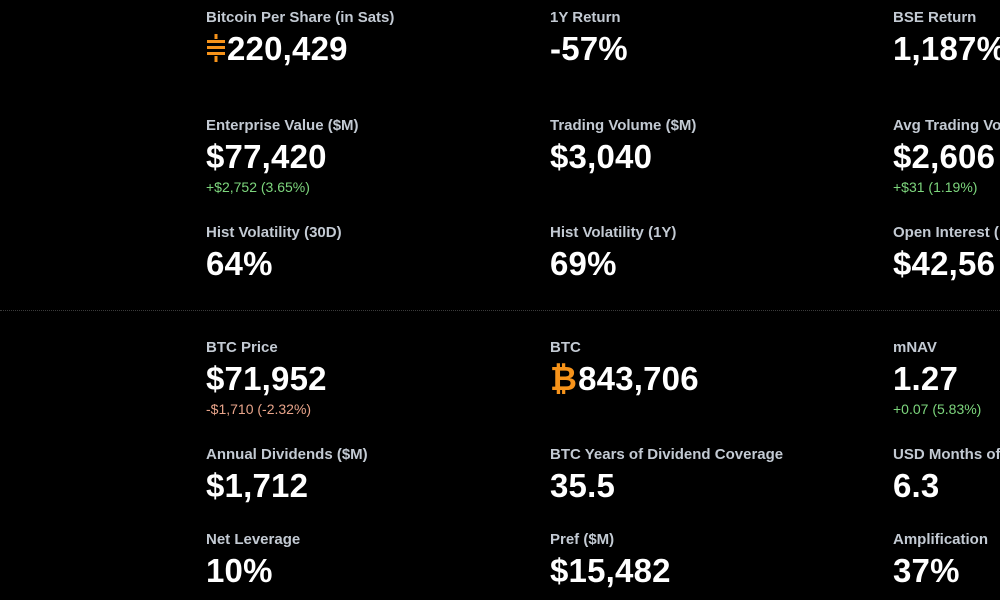  Describe the element at coordinates (564, 378) in the screenshot. I see `bitcoin-icon: ₿` at that location.